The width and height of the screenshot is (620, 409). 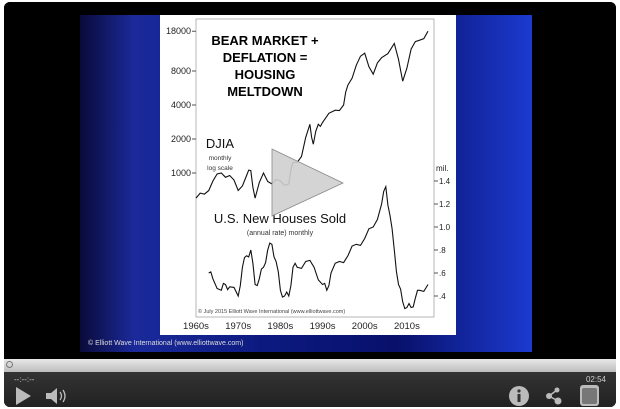 What do you see at coordinates (318, 247) in the screenshot?
I see `series-line-houses` at bounding box center [318, 247].